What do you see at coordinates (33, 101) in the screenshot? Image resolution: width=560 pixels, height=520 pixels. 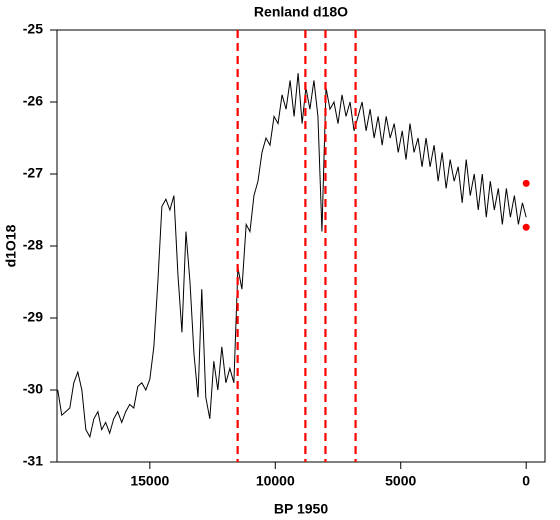 I see `y-tick-label: -26` at bounding box center [33, 101].